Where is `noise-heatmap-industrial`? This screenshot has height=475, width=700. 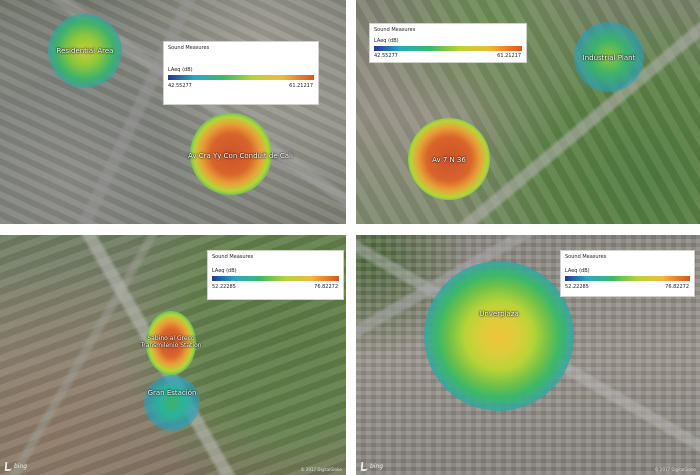 noise-heatmap-industrial is located at coordinates (609, 57).